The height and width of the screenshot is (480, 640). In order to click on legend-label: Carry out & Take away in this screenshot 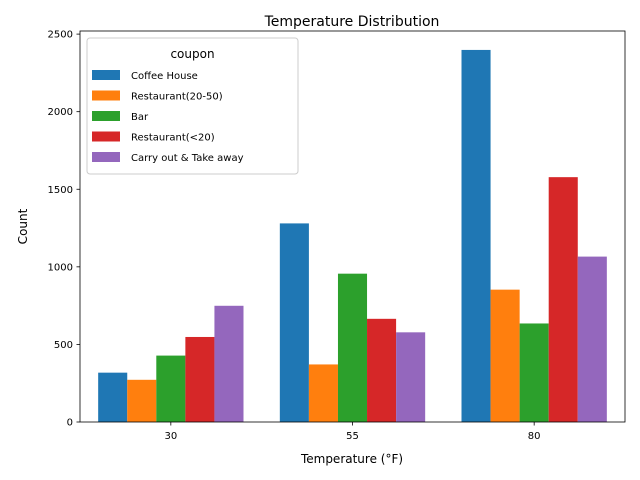, I will do `click(187, 158)`.